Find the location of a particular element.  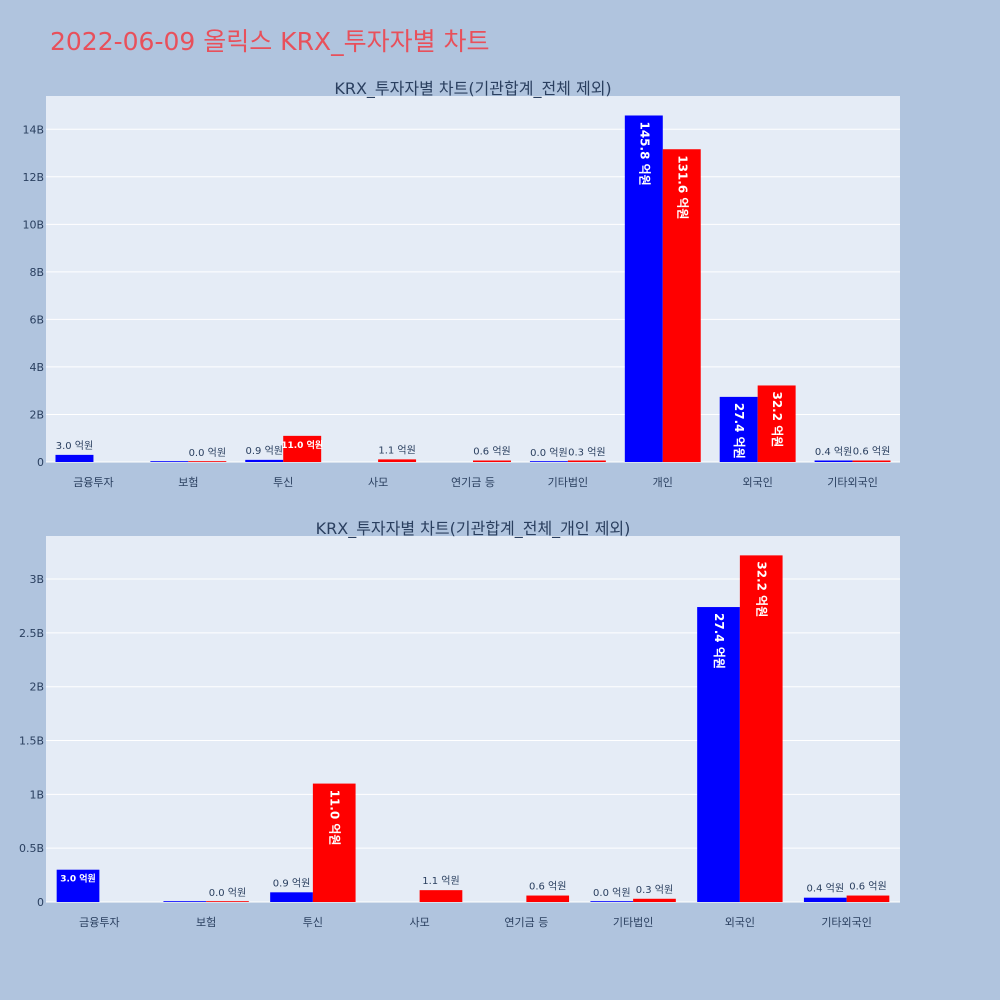

bar-value-label: 145.8 억원 is located at coordinates (644, 153).